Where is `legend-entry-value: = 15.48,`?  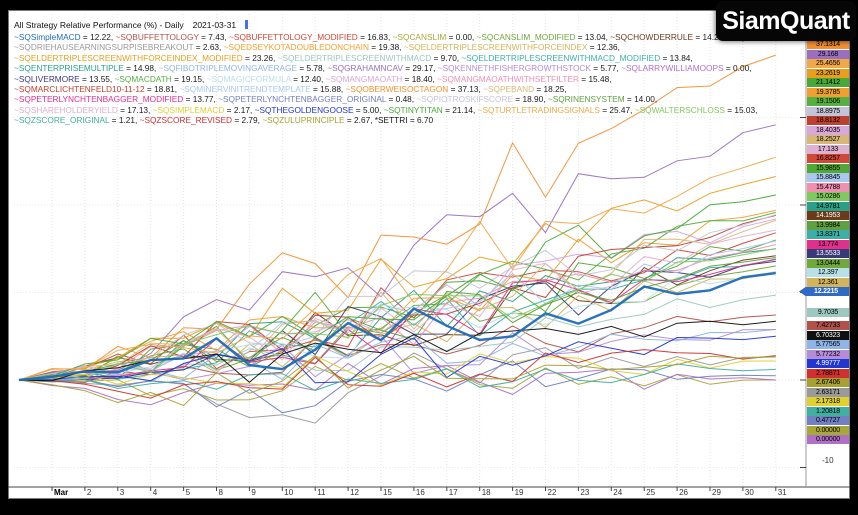
legend-entry-value: = 15.48, is located at coordinates (595, 78).